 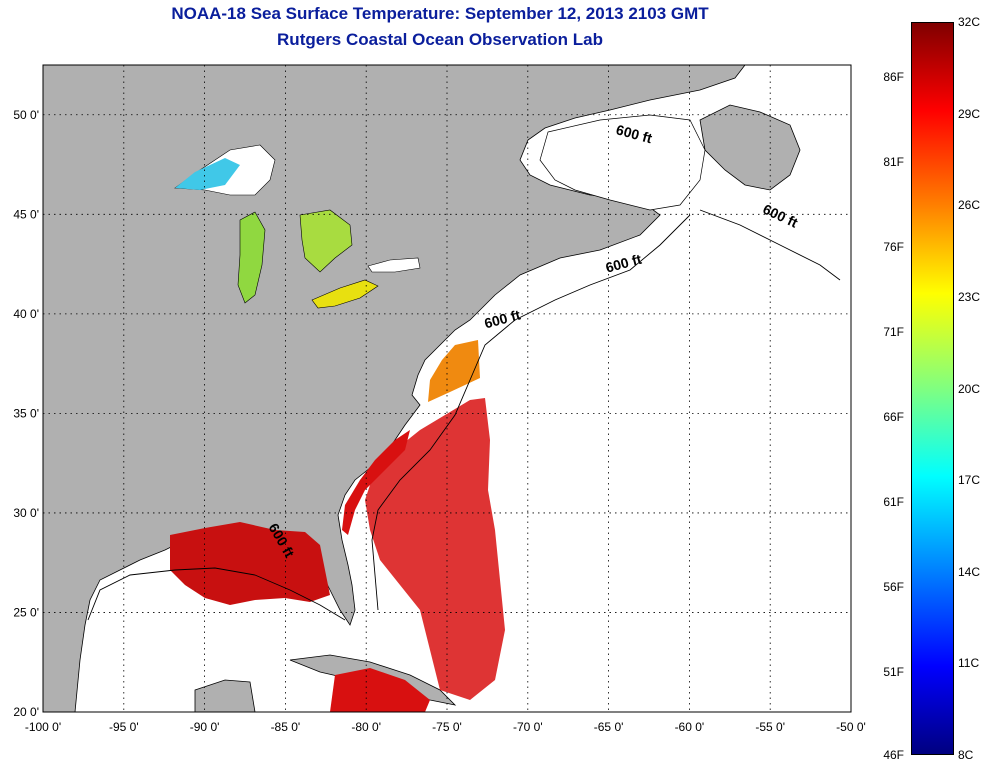 I want to click on colorbar-celsius-label: 17C, so click(x=969, y=480).